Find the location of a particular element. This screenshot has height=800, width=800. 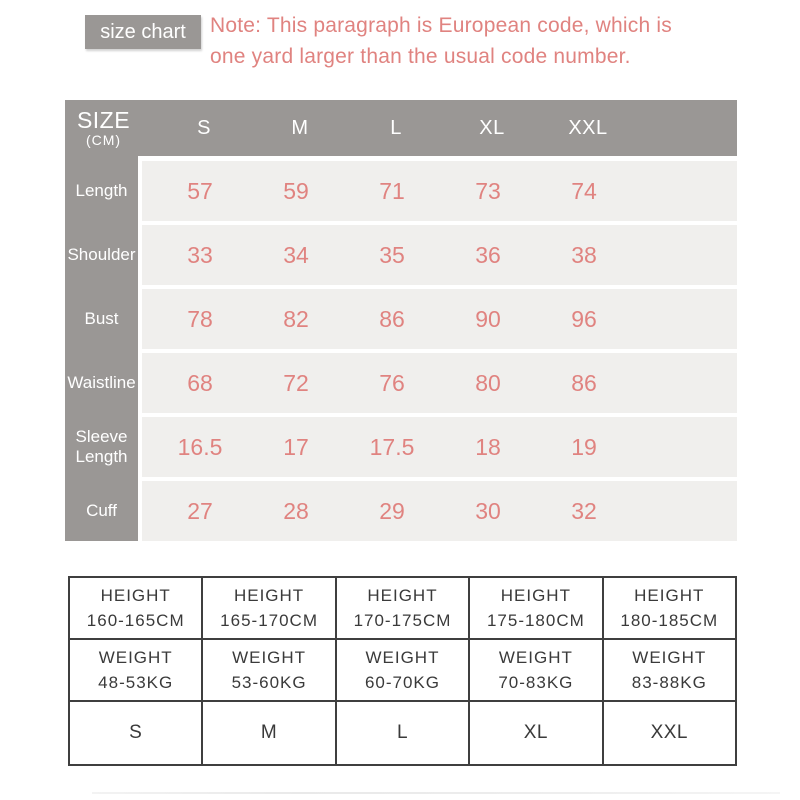

table-row: 68 72 76 80 86 is located at coordinates (439, 383).